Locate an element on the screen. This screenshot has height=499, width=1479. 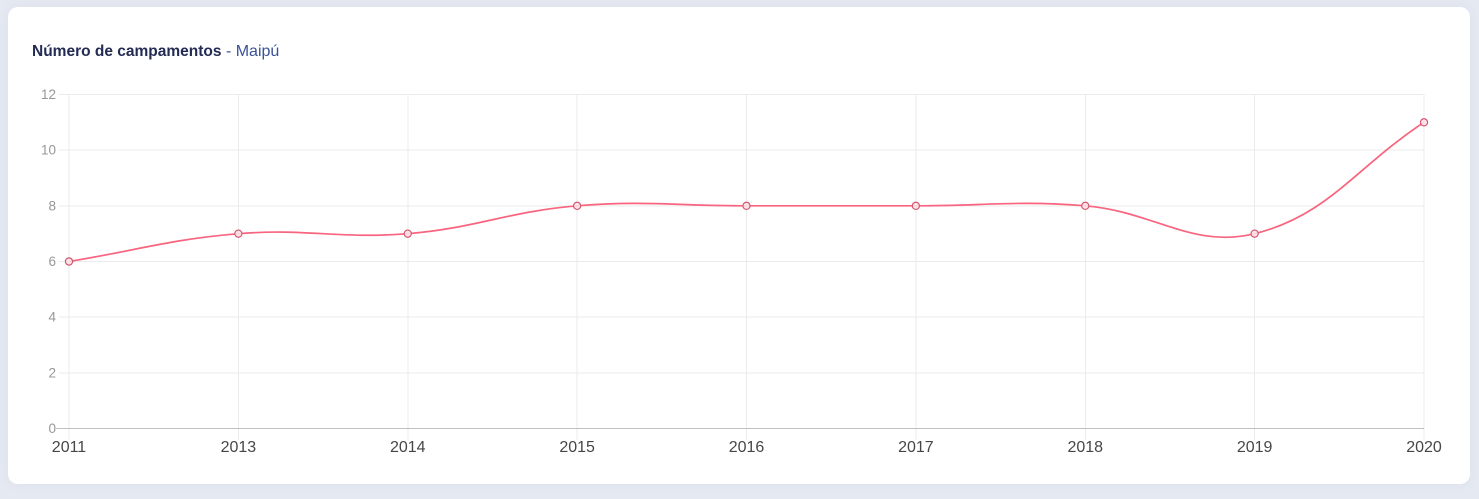
svg-text: Número de campamentos - Maipú is located at coordinates (155, 51).